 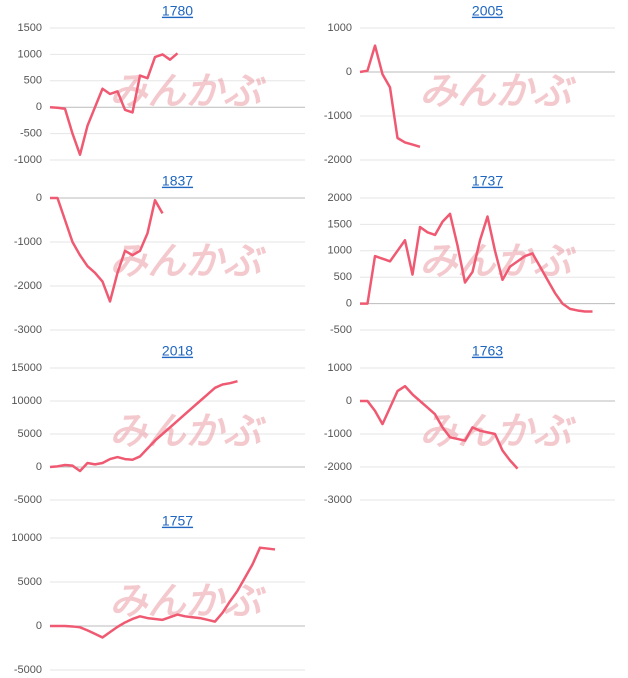 What do you see at coordinates (487, 11) in the screenshot?
I see `chart-title: 2005` at bounding box center [487, 11].